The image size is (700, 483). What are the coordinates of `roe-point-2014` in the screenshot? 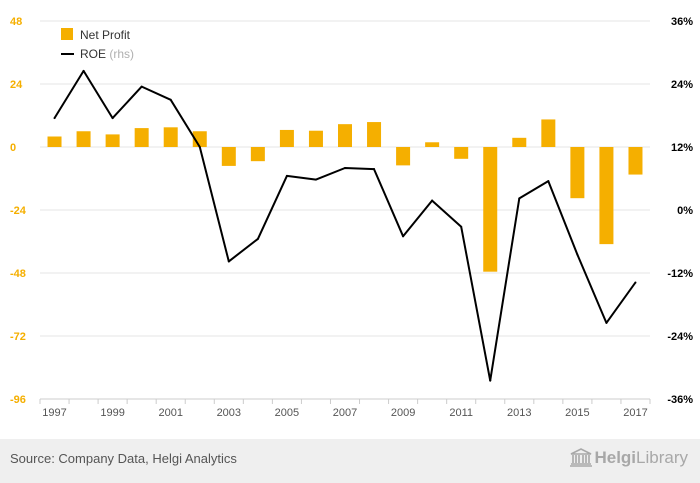 It's located at (548, 181).